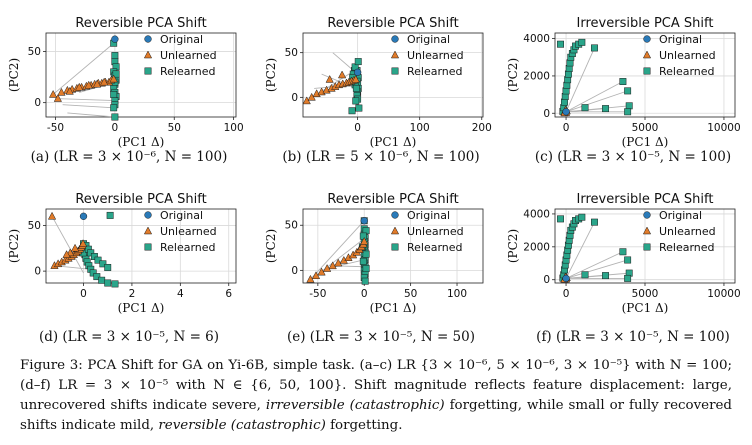 This screenshot has height=445, width=752. I want to click on x-tick-label: 50, so click(174, 128).